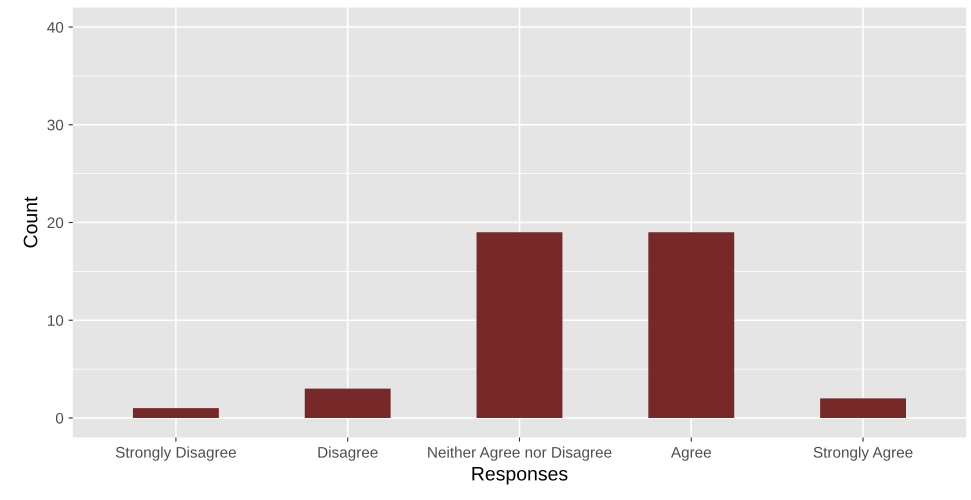  What do you see at coordinates (60, 418) in the screenshot?
I see `y-tick-label: 0` at bounding box center [60, 418].